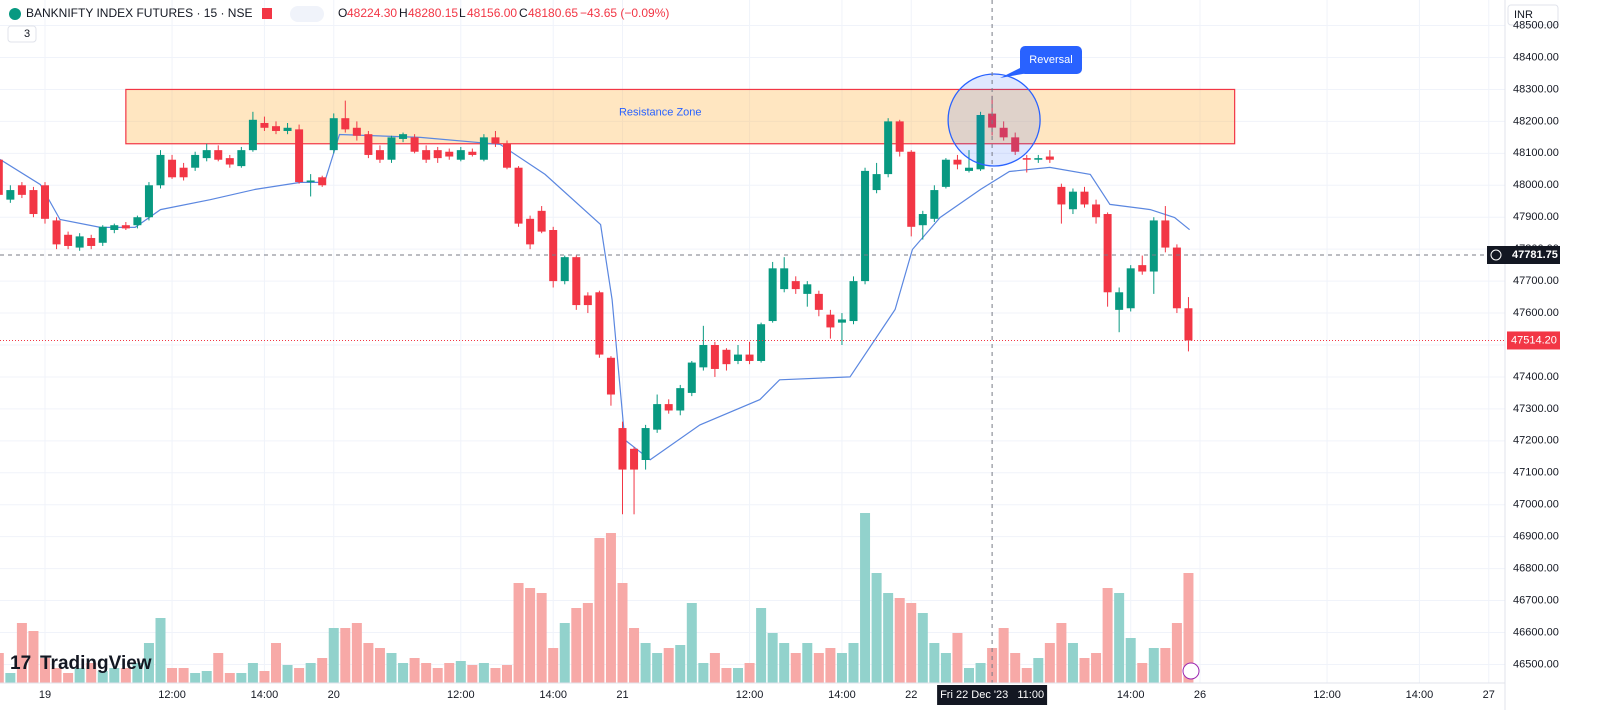 The height and width of the screenshot is (728, 1600). I want to click on currency-button, so click(1533, 15).